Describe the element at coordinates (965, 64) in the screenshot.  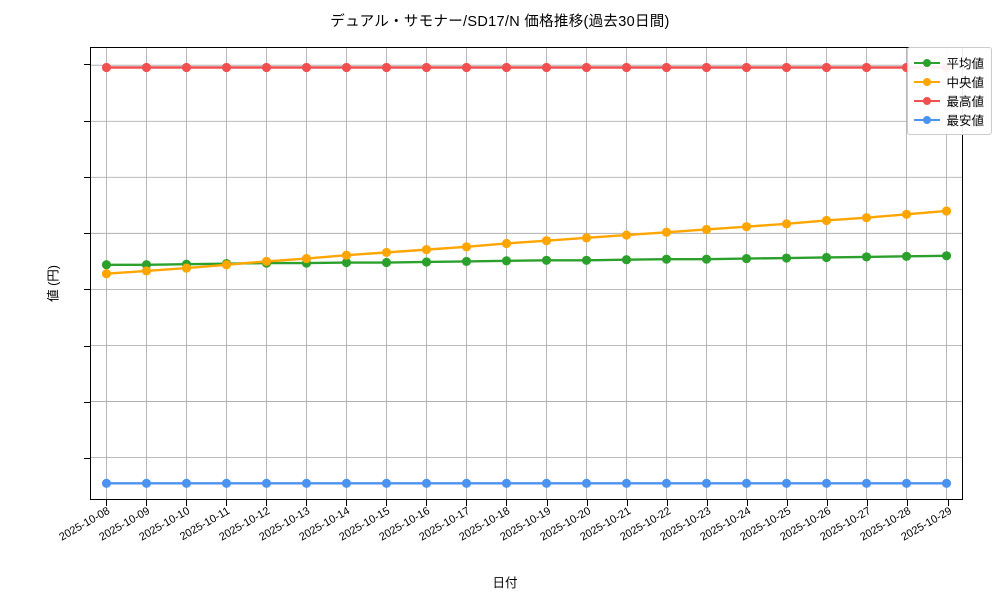
I see `legend-label: 平均値` at that location.